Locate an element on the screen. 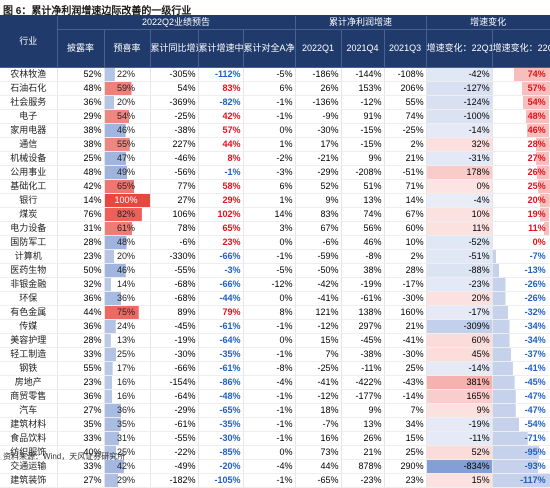 Image resolution: width=550 pixels, height=488 pixels. disclosure-cell: 48% is located at coordinates (81, 88).